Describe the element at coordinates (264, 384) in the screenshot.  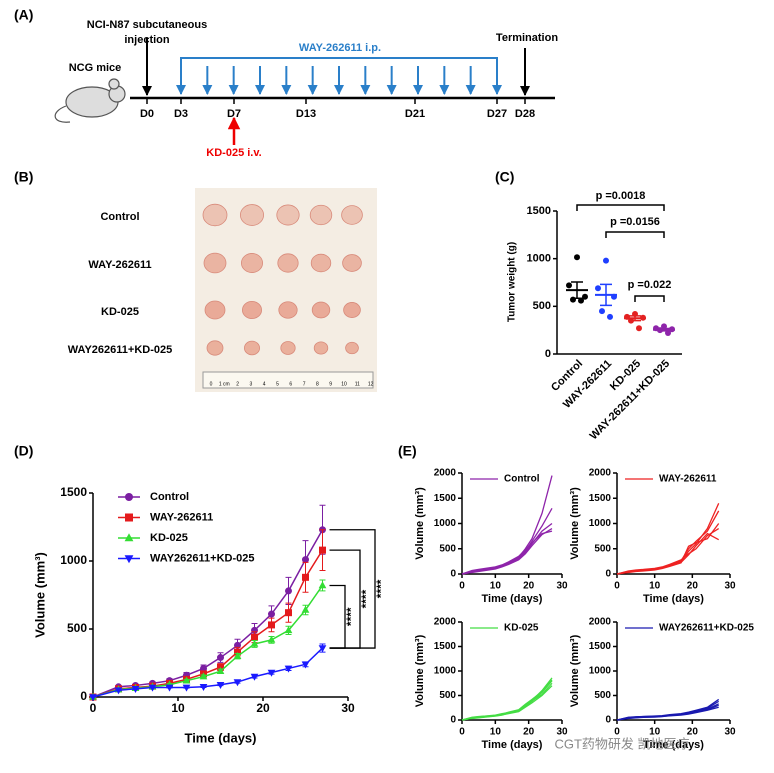
I see `ruler-label: 4` at that location.